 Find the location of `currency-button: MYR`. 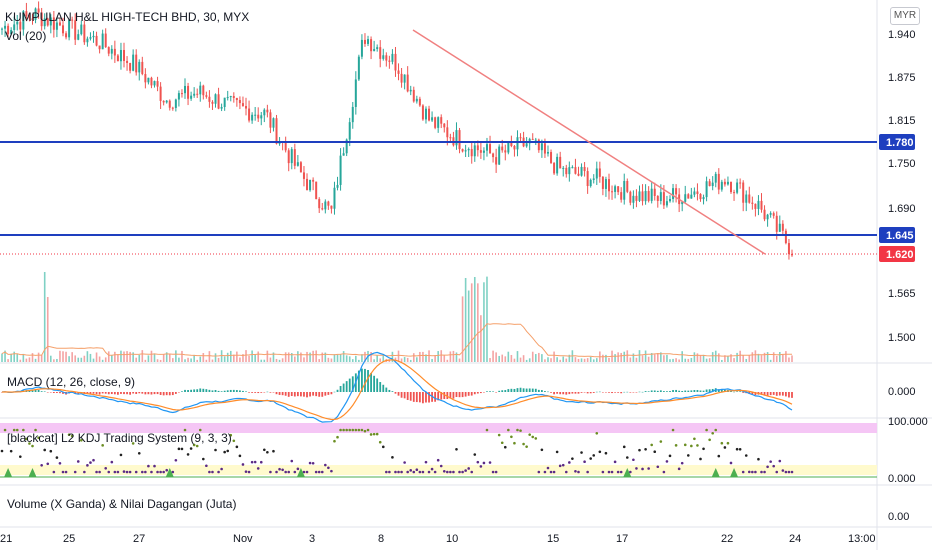

currency-button: MYR is located at coordinates (905, 16).